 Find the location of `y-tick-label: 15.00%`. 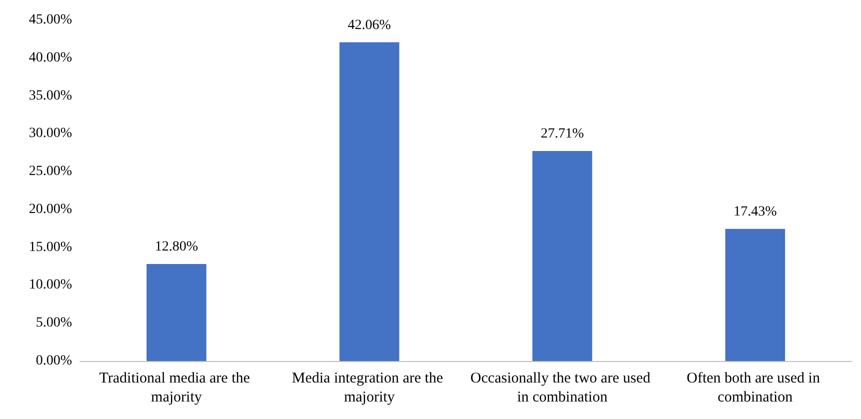

y-tick-label: 15.00% is located at coordinates (50, 247).